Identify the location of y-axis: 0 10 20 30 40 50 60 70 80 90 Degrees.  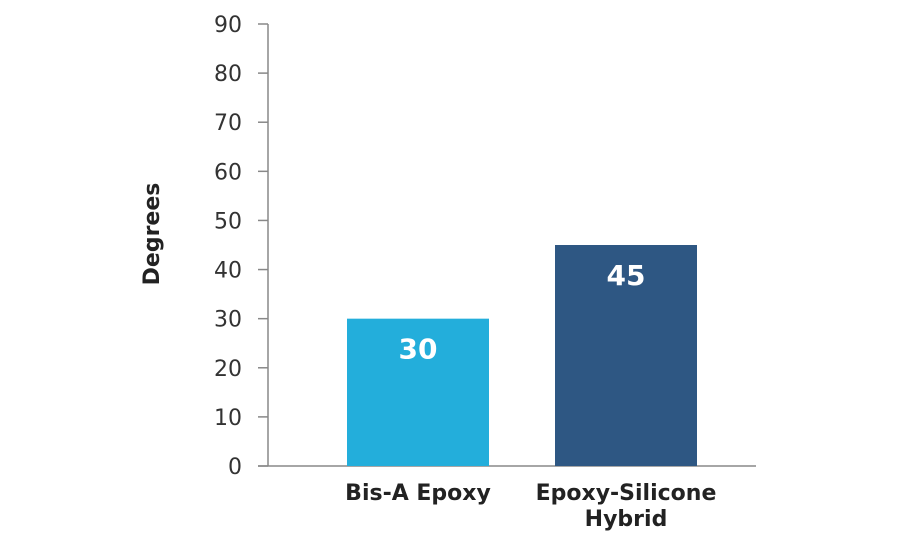
(204, 246).